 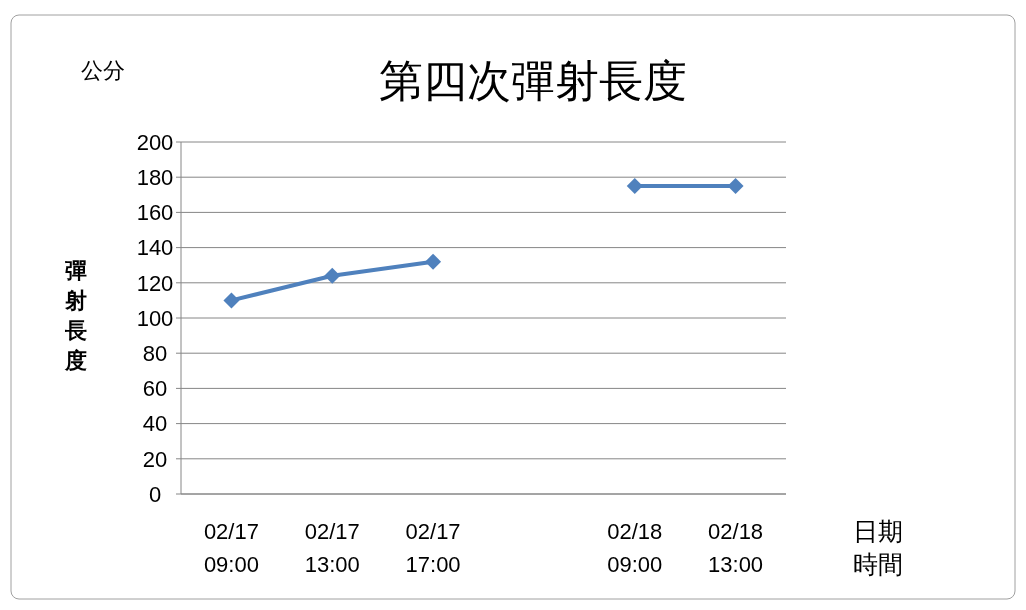 What do you see at coordinates (332, 548) in the screenshot?
I see `x-tick-label: 02/17 13:00` at bounding box center [332, 548].